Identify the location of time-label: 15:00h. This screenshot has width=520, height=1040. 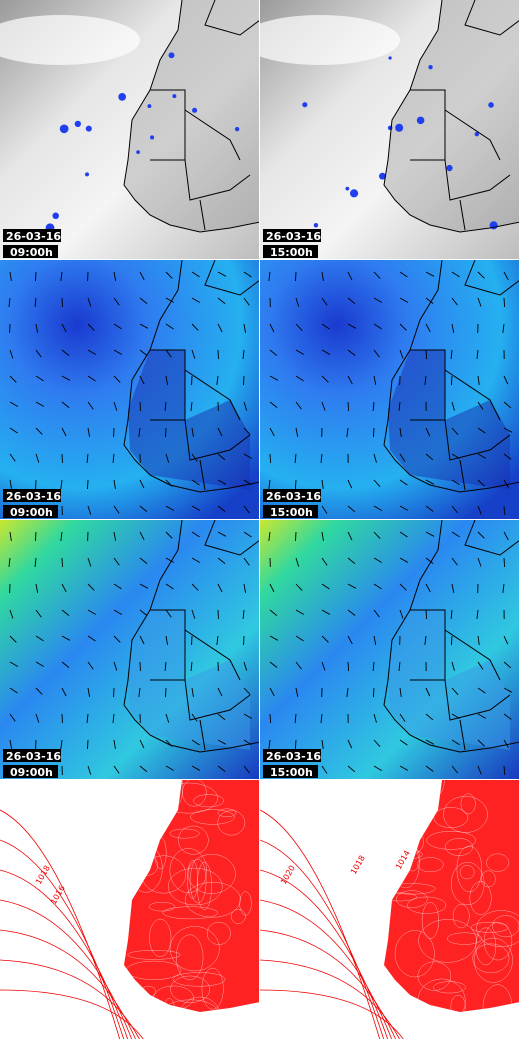
(291, 252).